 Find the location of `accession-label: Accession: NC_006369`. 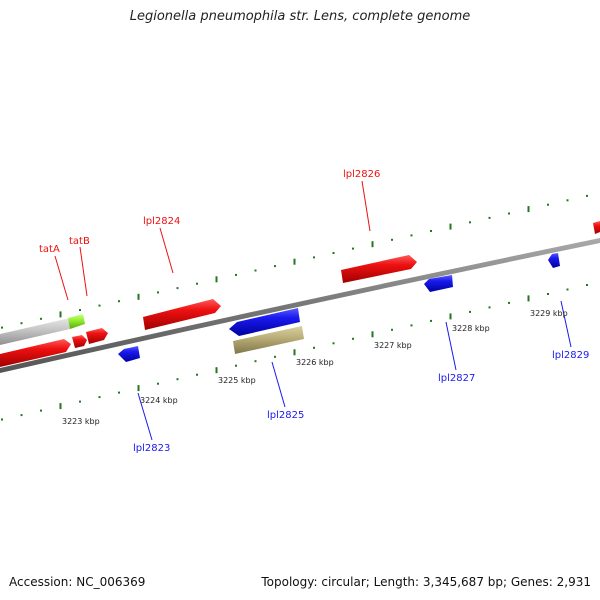

accession-label: Accession: NC_006369 is located at coordinates (77, 582).